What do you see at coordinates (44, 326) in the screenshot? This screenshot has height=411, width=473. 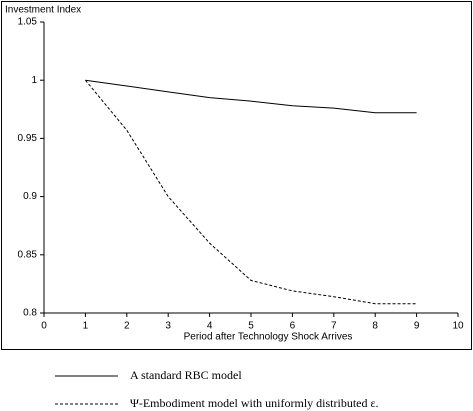 I see `x-tick-label: 0` at bounding box center [44, 326].